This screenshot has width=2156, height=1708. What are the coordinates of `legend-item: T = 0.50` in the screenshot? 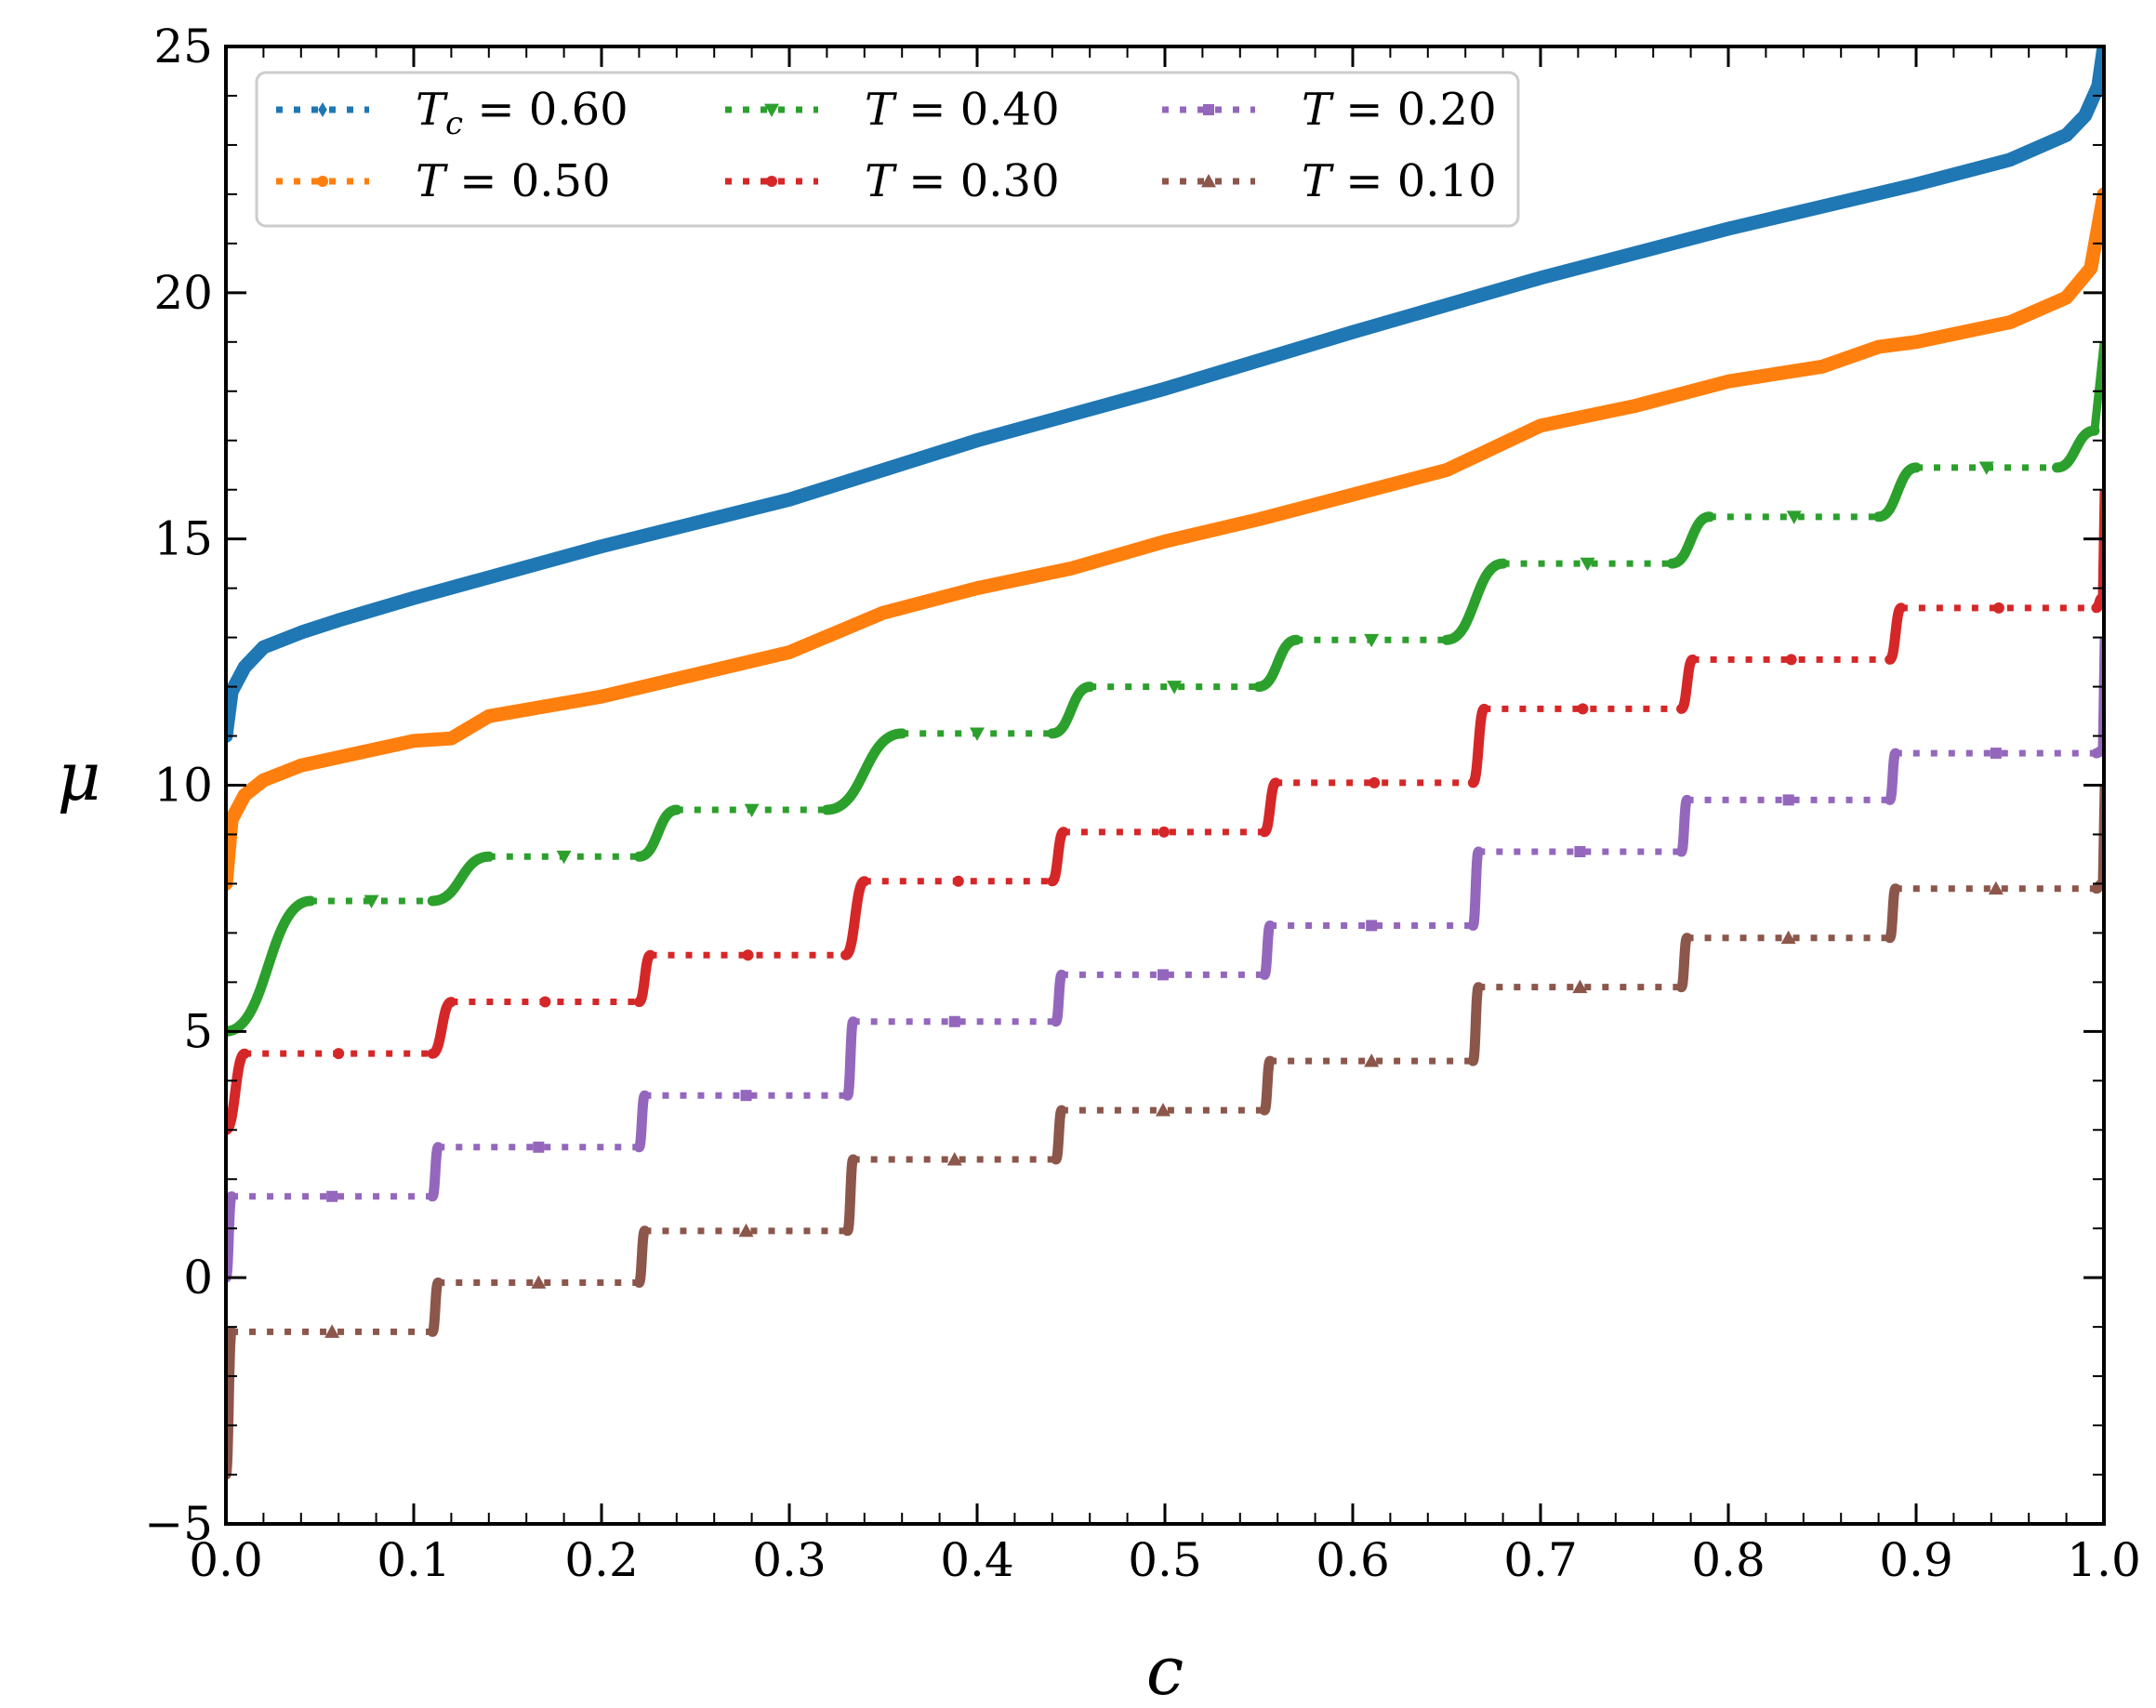 It's located at (443, 181).